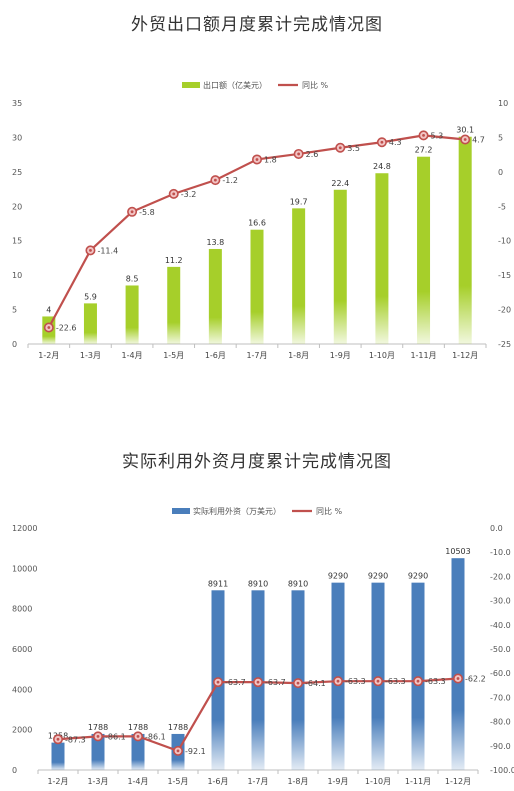 This screenshot has height=791, width=514. I want to click on left-axis-tick-label: 20, so click(17, 206).